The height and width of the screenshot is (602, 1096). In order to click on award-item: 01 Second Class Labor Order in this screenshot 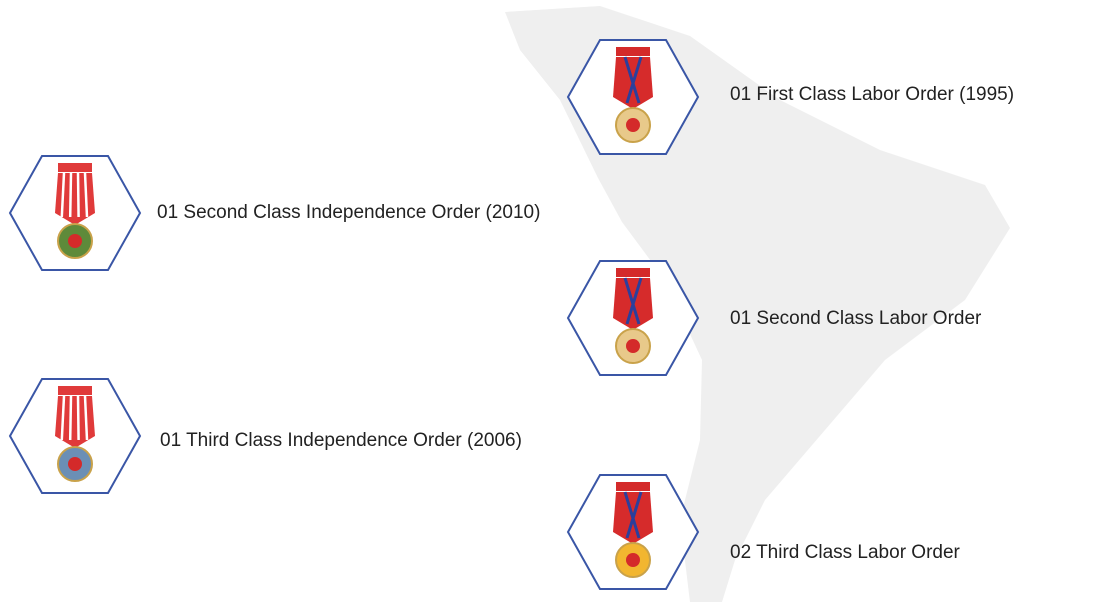, I will do `click(774, 318)`.